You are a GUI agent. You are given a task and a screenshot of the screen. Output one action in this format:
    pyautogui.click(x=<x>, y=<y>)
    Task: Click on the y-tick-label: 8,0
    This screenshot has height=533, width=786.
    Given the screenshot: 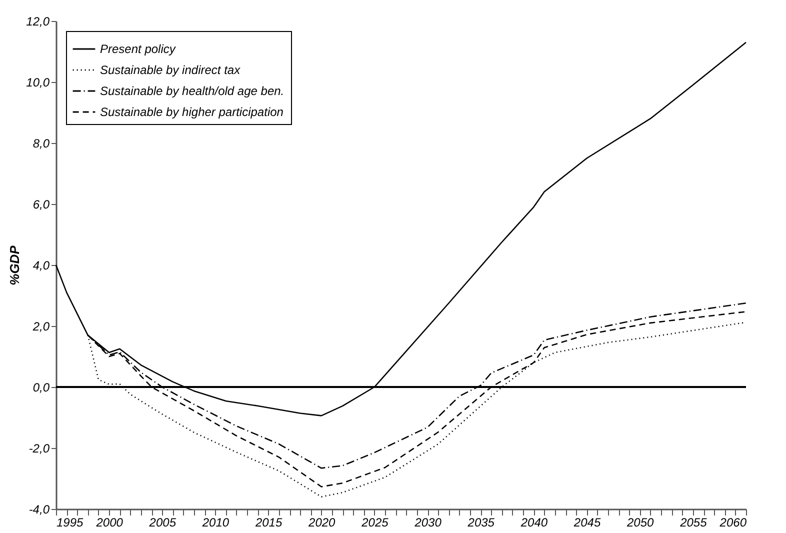 What is the action you would take?
    pyautogui.click(x=41, y=143)
    